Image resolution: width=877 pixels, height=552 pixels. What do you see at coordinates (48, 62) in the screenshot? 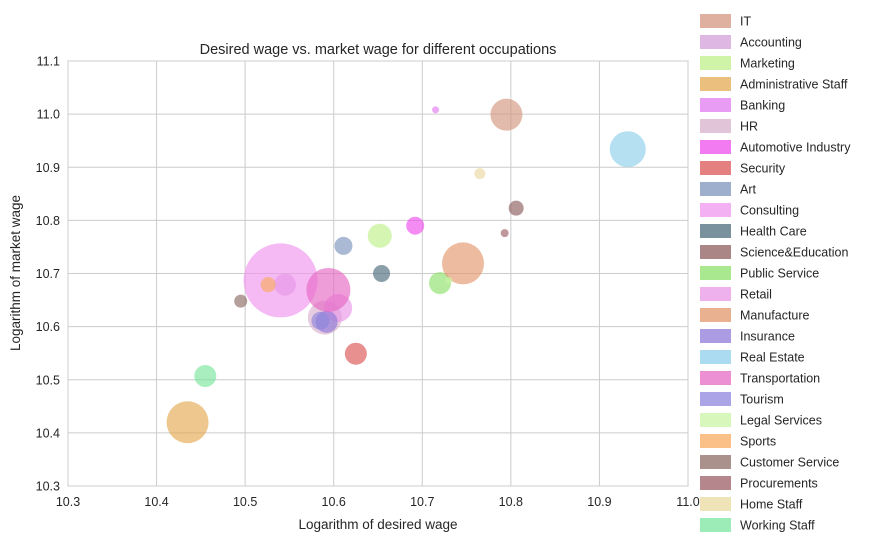
I see `y-tick-label: 11.1` at bounding box center [48, 62].